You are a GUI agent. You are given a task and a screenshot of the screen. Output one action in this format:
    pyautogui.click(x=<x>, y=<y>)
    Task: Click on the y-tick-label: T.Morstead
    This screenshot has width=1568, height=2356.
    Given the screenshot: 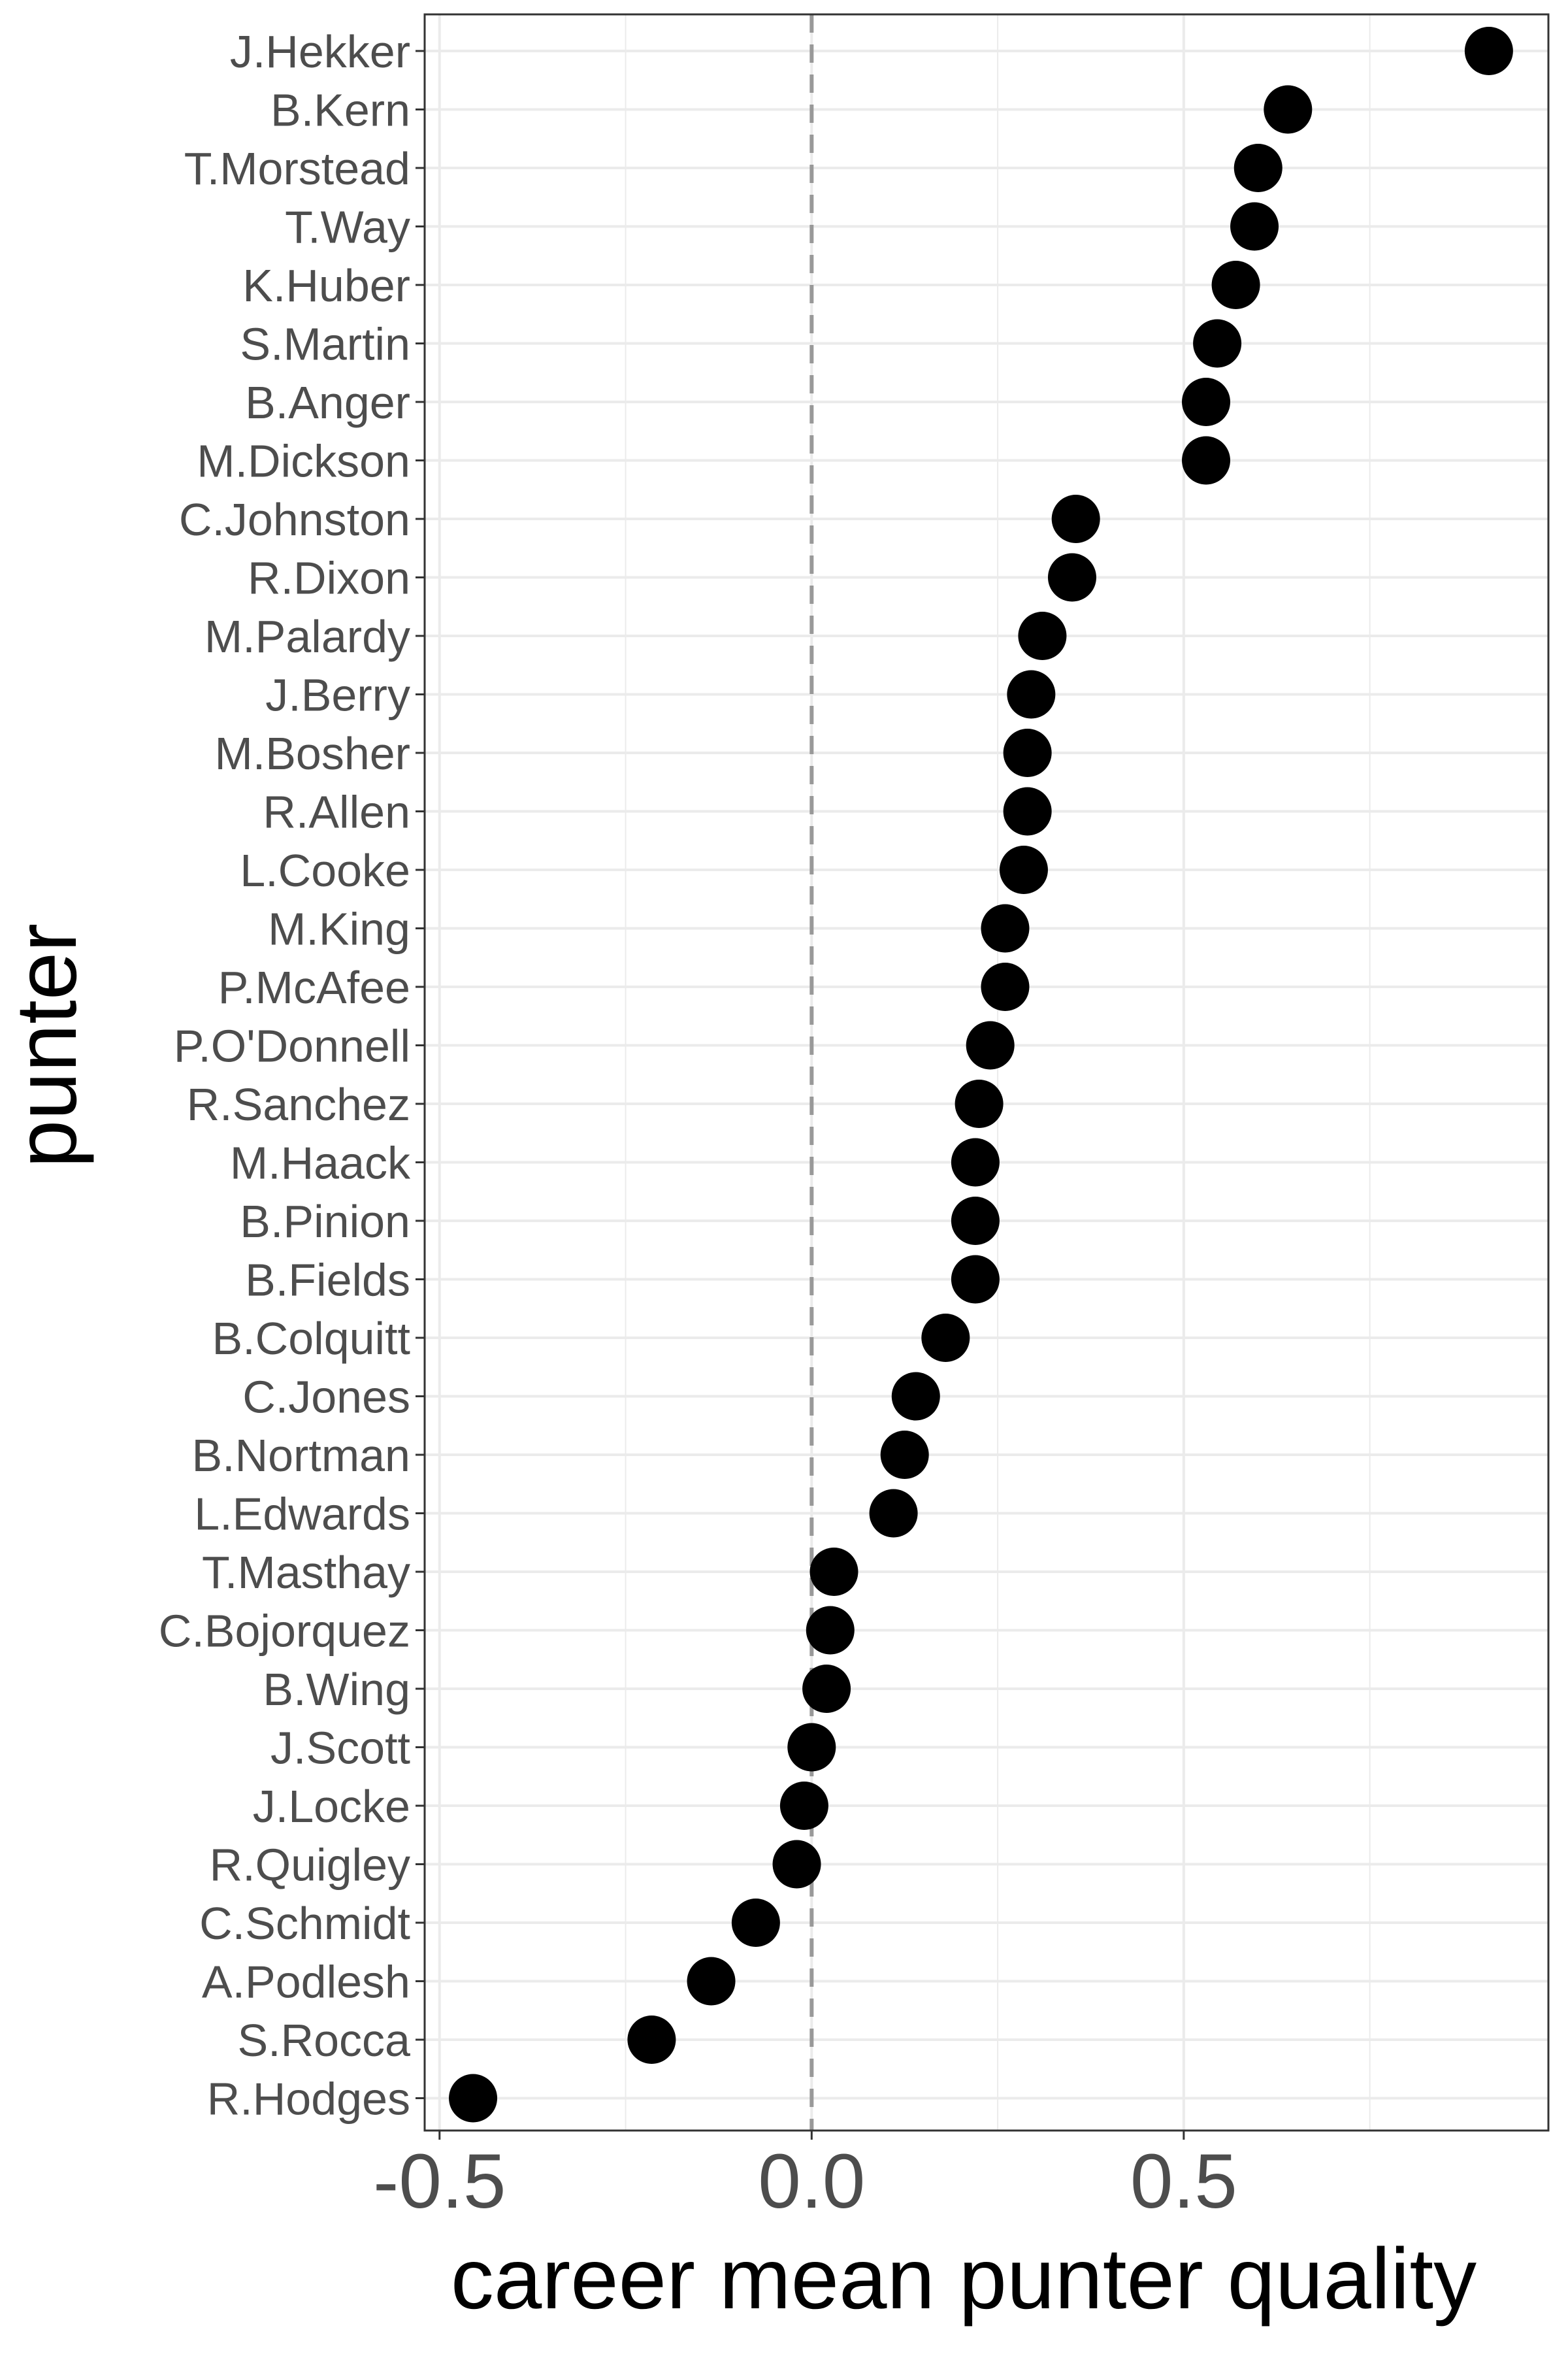 What is the action you would take?
    pyautogui.click(x=297, y=168)
    